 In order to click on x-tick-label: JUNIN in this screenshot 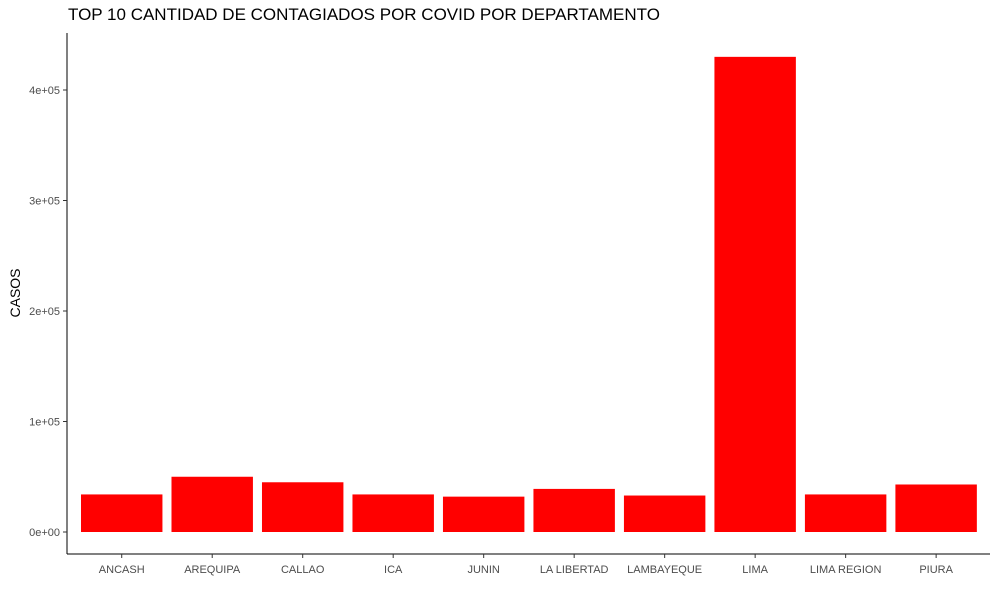, I will do `click(483, 570)`.